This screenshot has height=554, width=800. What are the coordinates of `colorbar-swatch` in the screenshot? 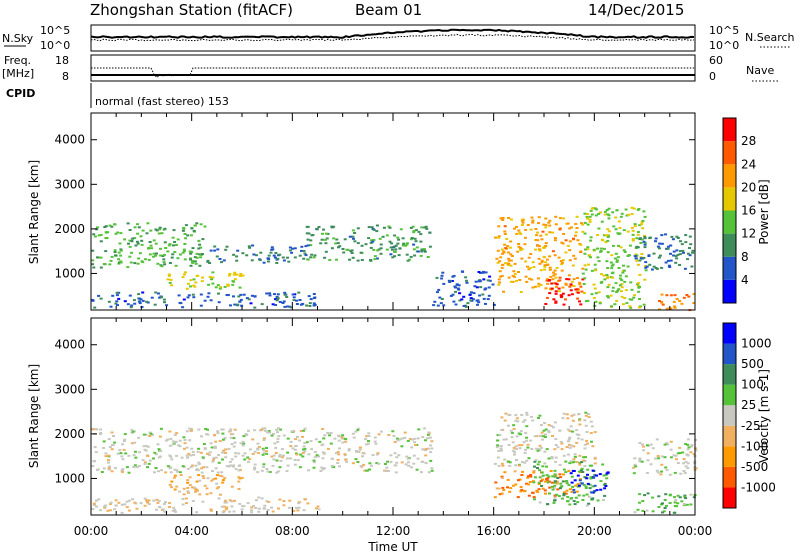 It's located at (729, 395).